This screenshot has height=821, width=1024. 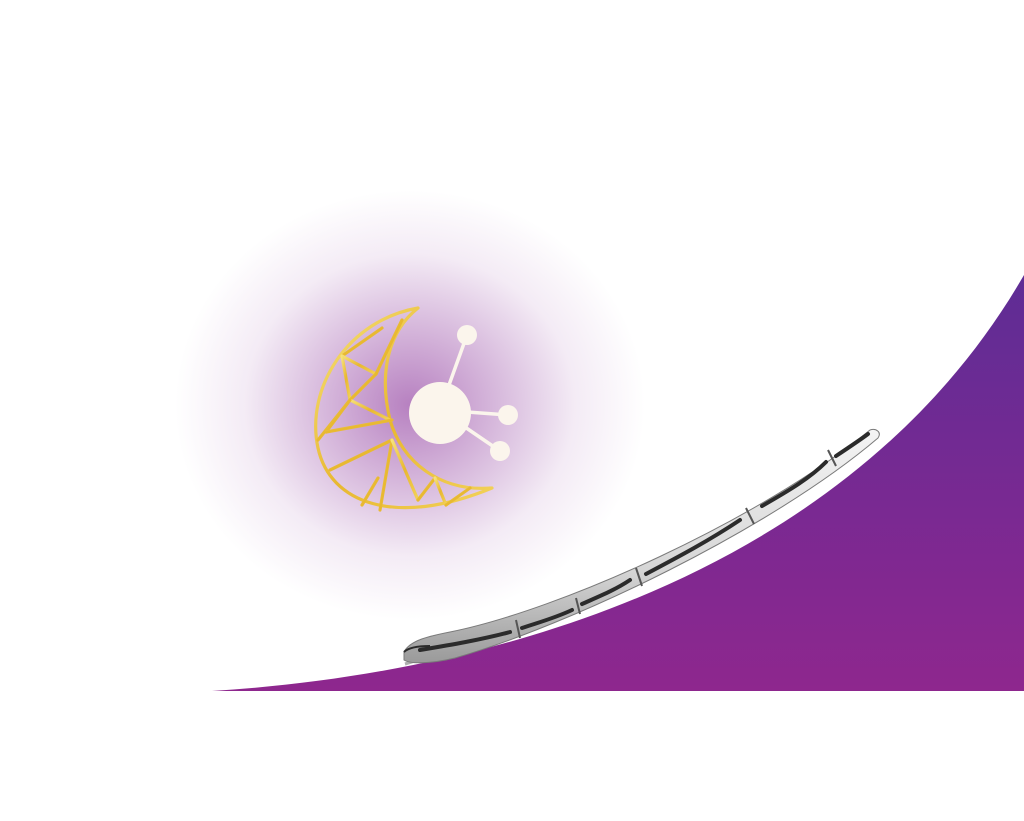 I want to click on crescent-moon-geometric-icon, so click(x=404, y=409).